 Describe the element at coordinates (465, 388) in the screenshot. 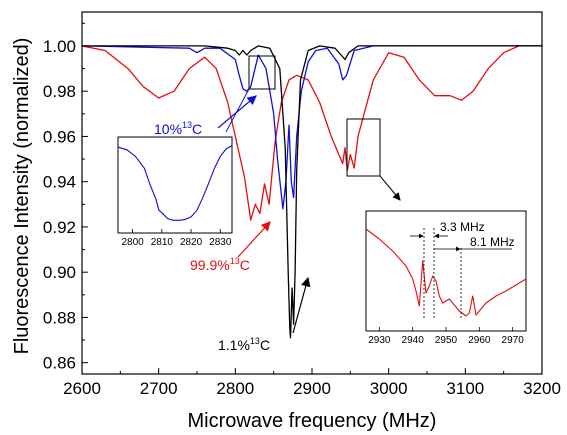

I see `x-tick-label: 3100` at that location.